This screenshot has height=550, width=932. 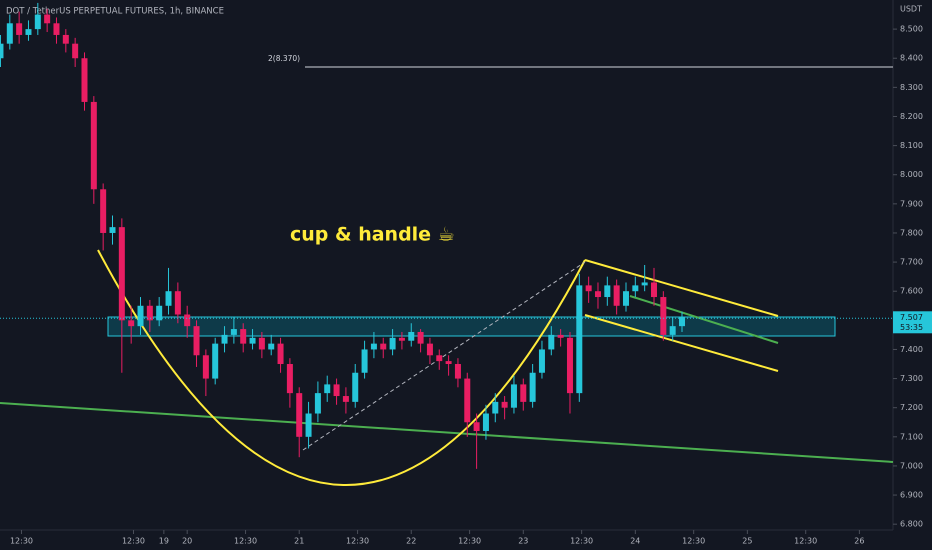 I want to click on last-price-tag, so click(x=912, y=322).